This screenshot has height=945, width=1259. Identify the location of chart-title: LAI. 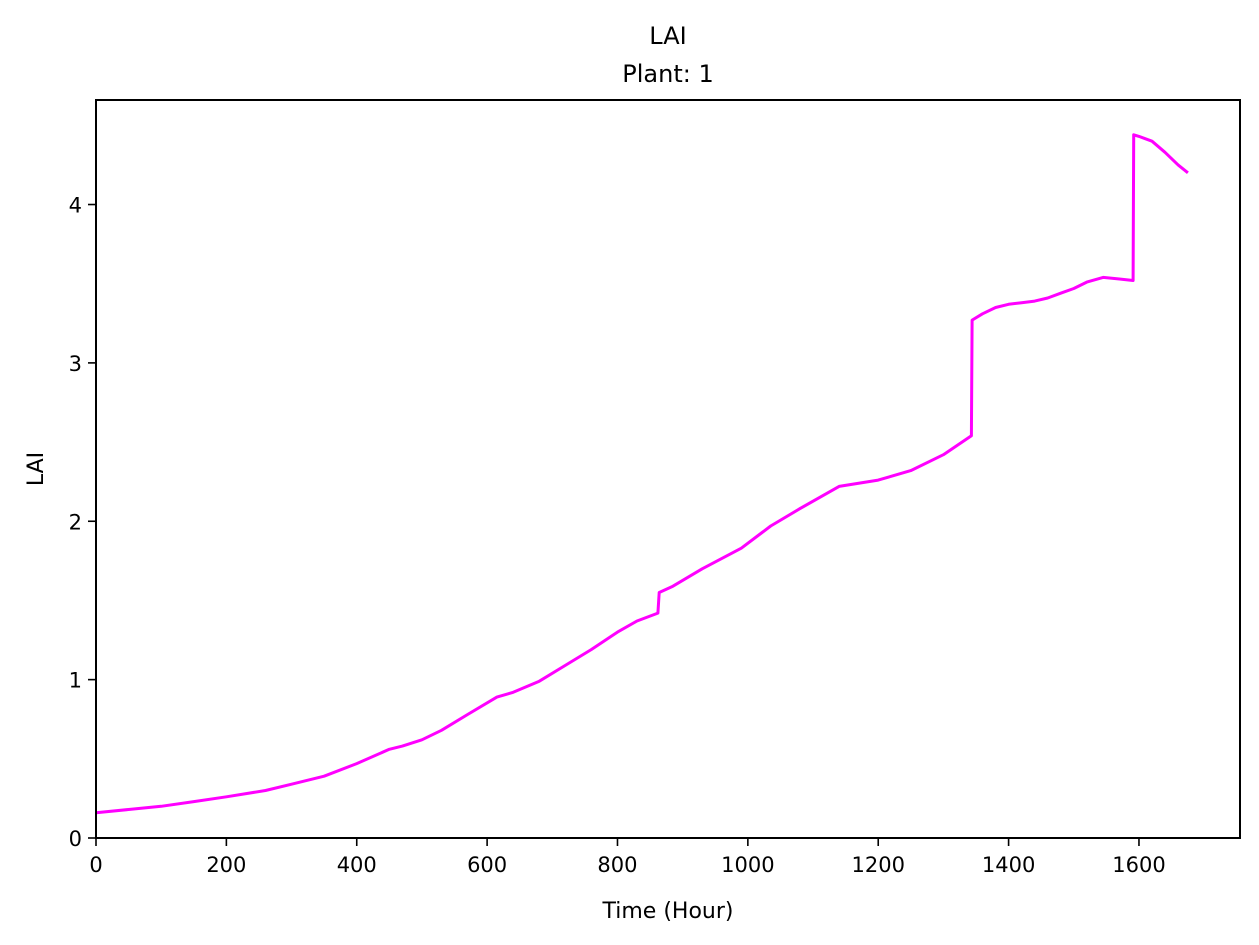
(667, 36).